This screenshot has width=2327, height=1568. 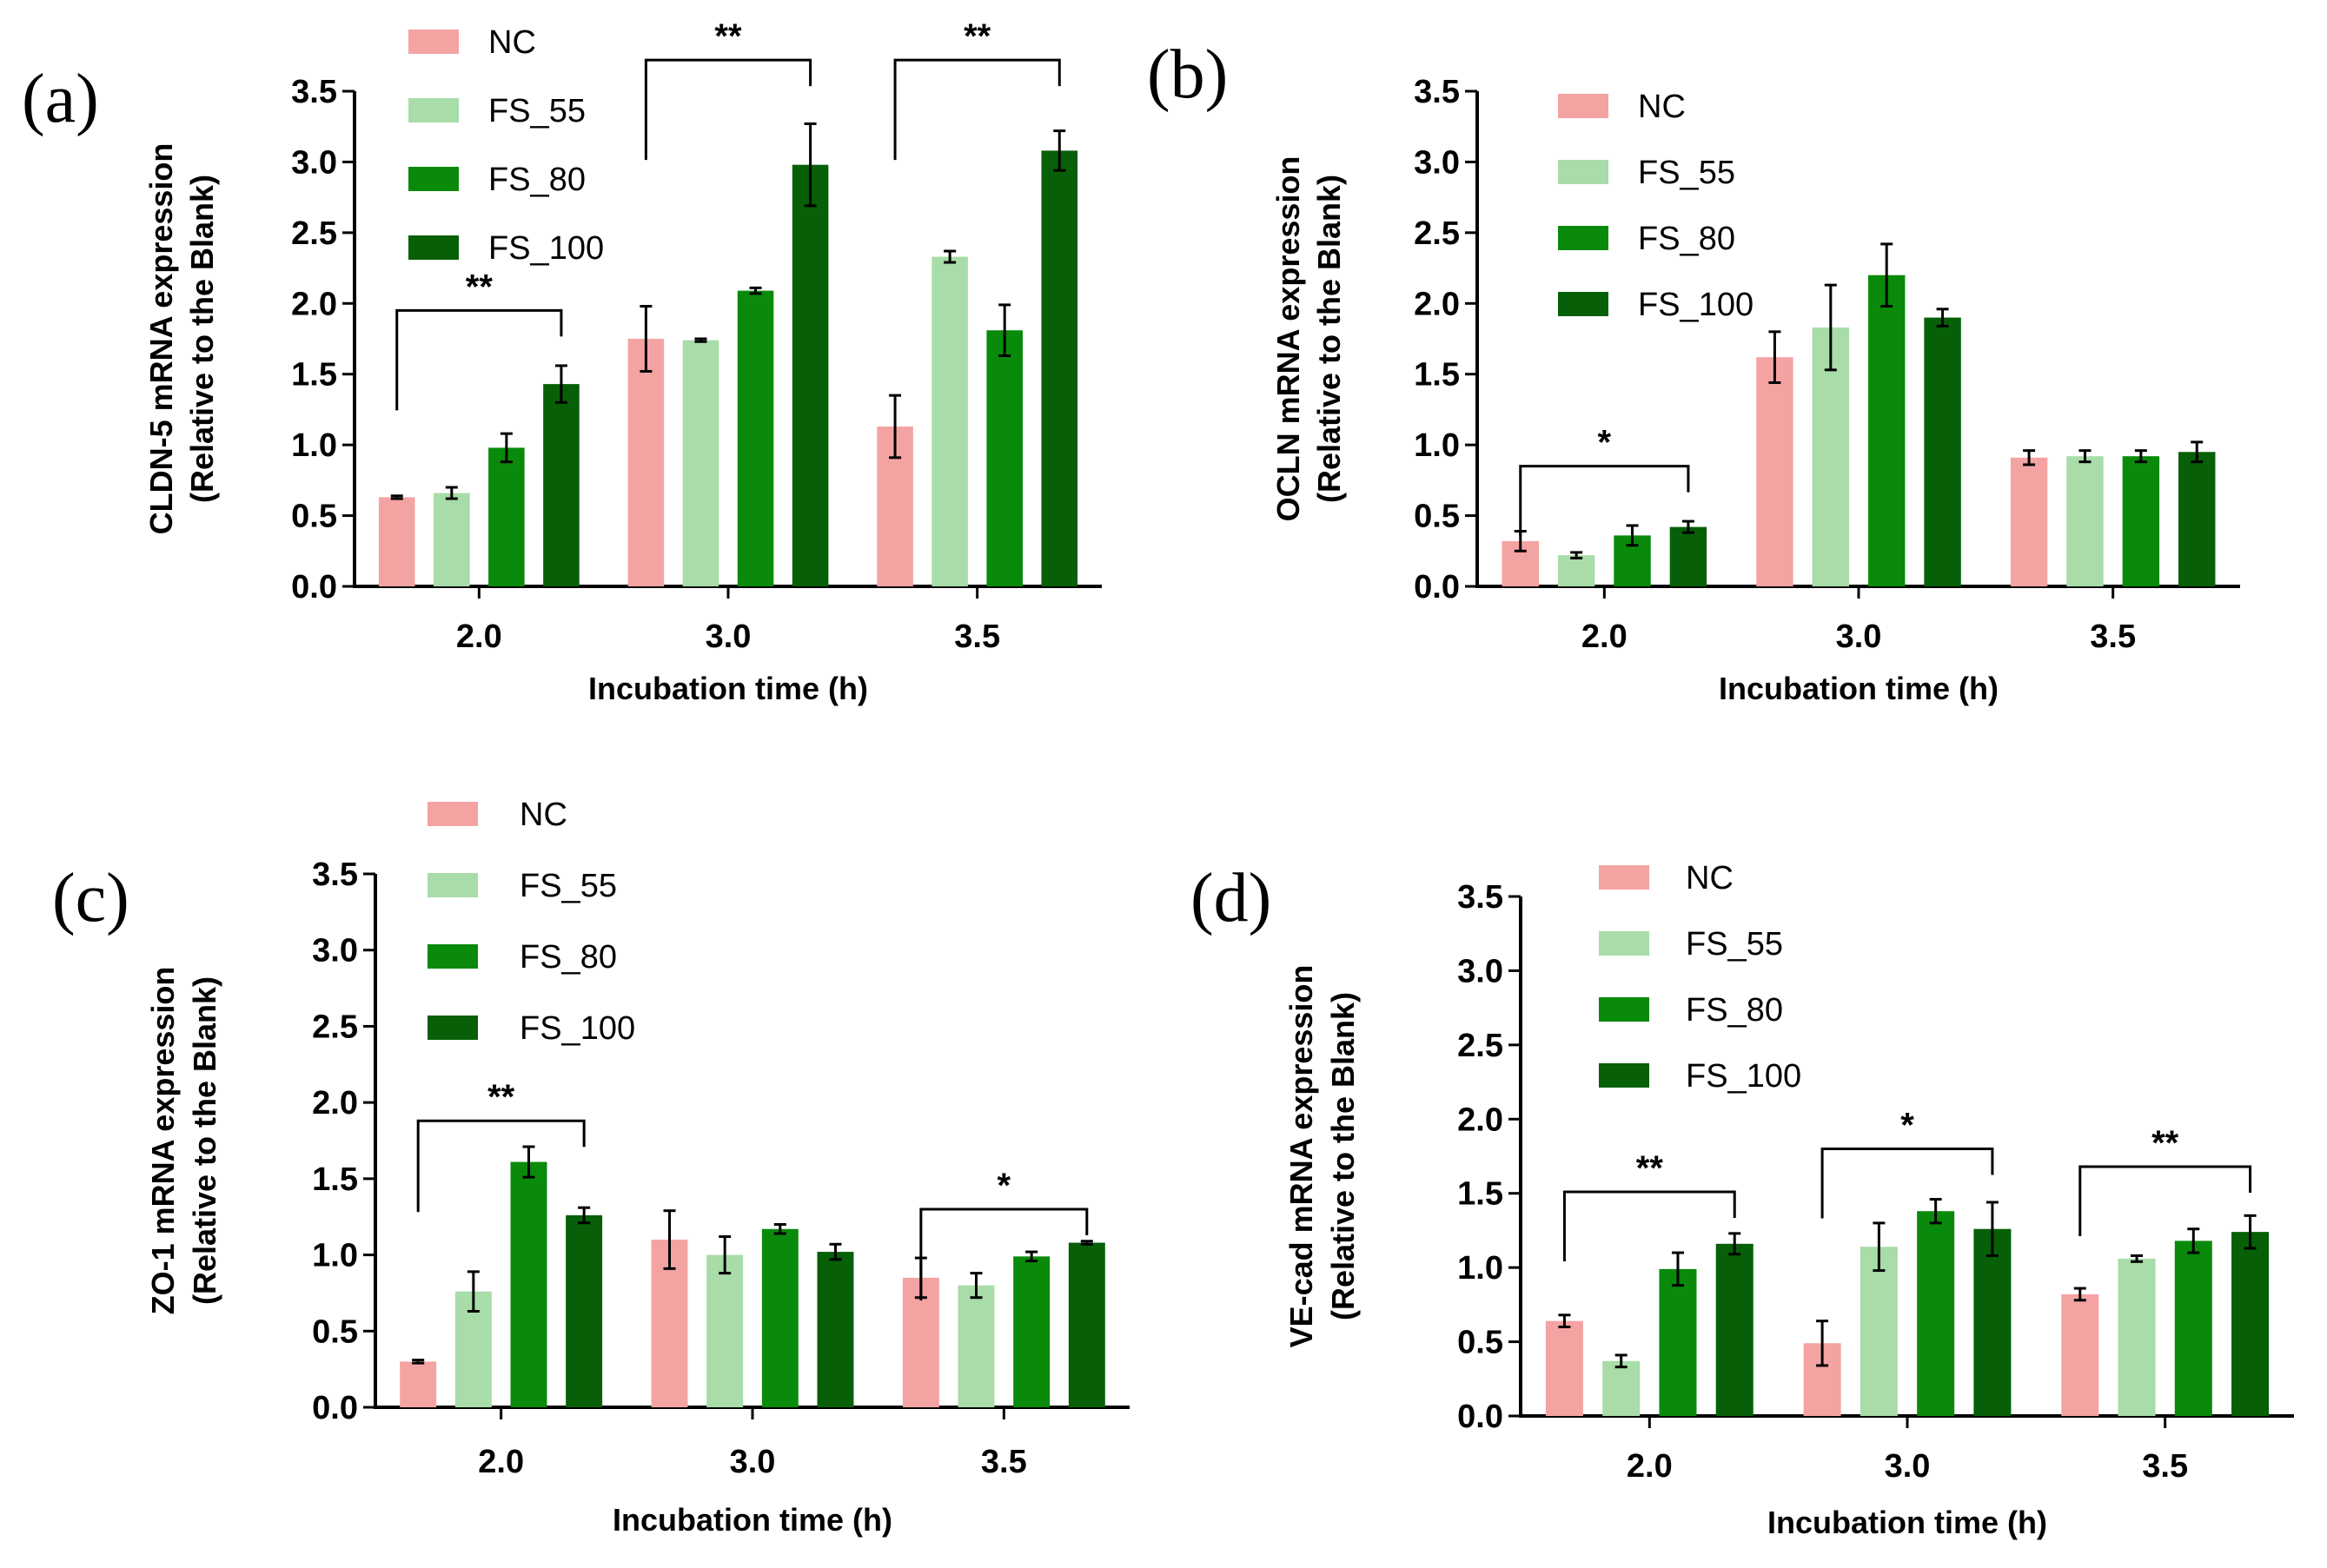 I want to click on panel-label: (b), so click(x=1187, y=74).